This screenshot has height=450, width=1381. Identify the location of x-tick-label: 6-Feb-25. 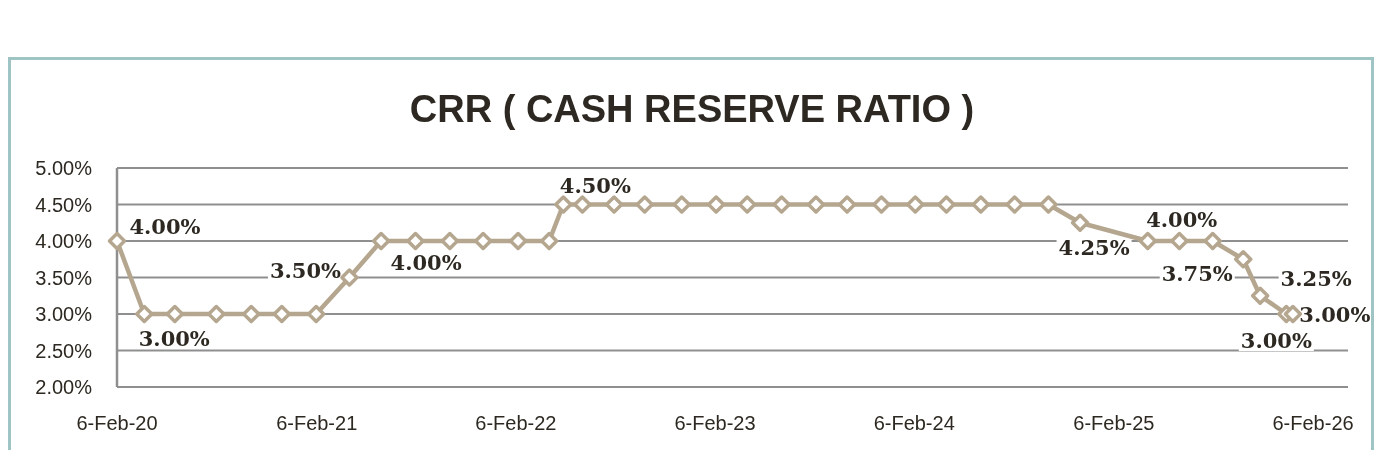
(1114, 423).